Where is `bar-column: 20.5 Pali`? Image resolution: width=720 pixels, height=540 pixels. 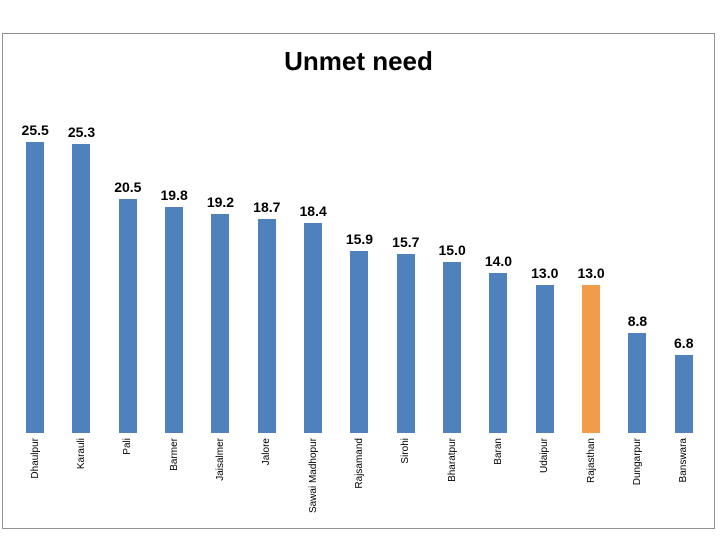 bar-column: 20.5 Pali is located at coordinates (128, 294).